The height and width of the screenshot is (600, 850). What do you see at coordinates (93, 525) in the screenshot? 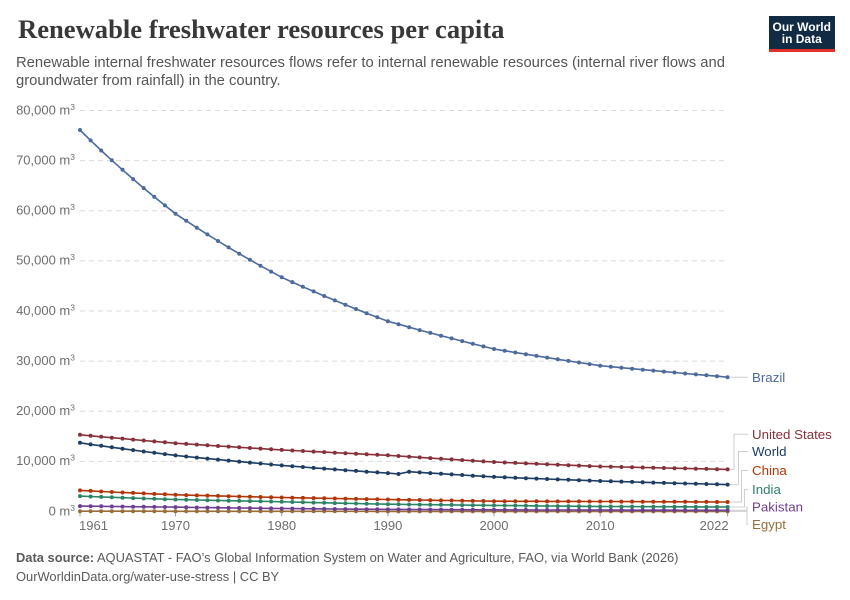
I see `svg-text: 1961` at bounding box center [93, 525].